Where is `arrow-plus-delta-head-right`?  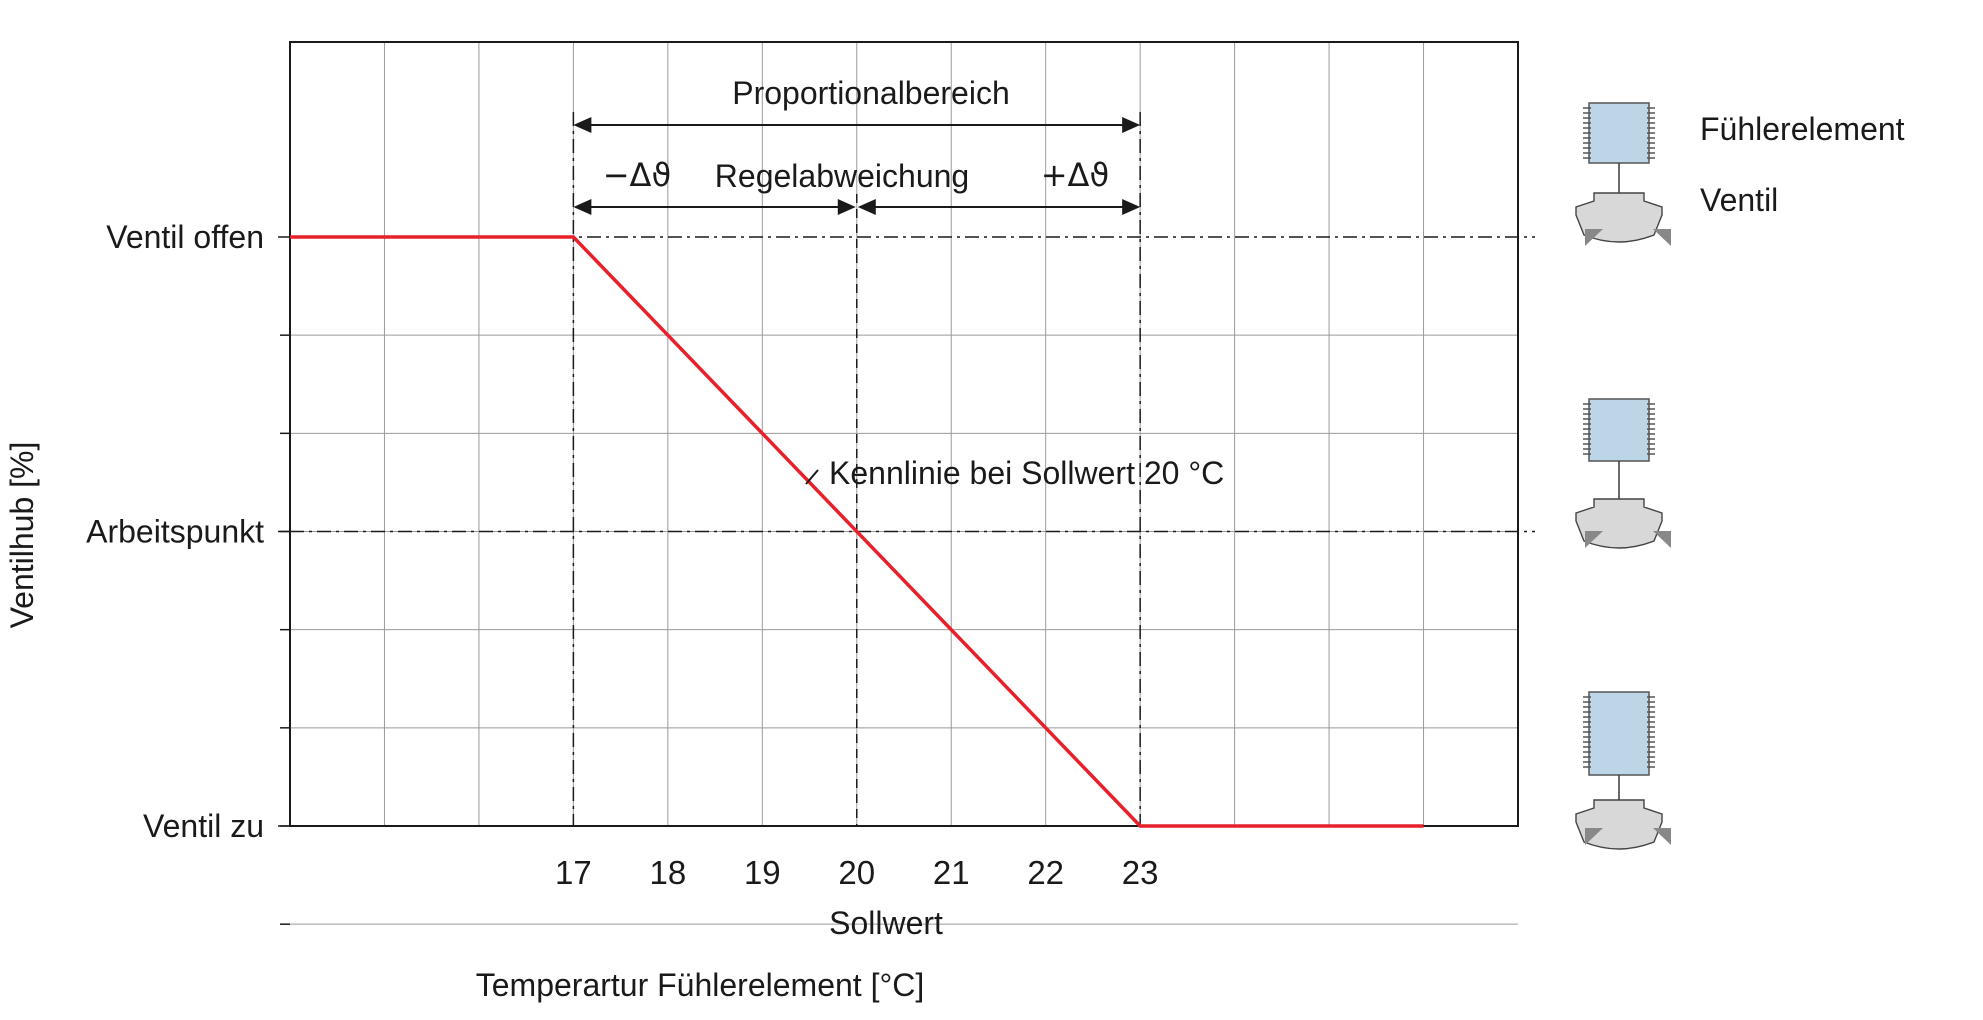
arrow-plus-delta-head-right is located at coordinates (1131, 207).